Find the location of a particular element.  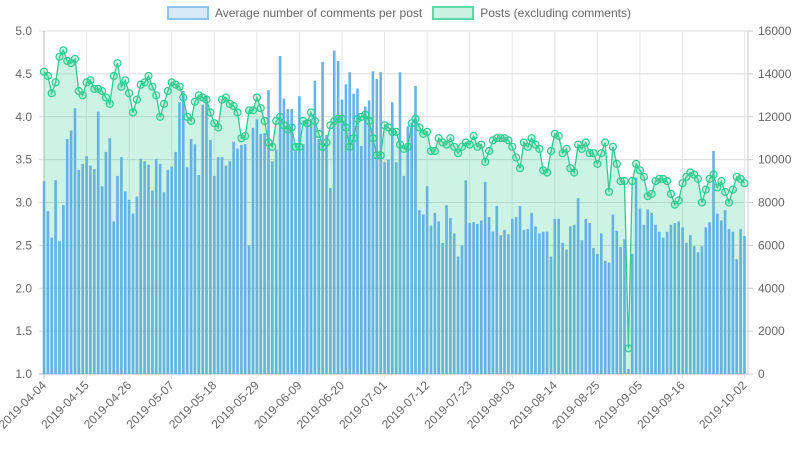

legend-item-avg-comments: Average number of comments per post is located at coordinates (294, 13).